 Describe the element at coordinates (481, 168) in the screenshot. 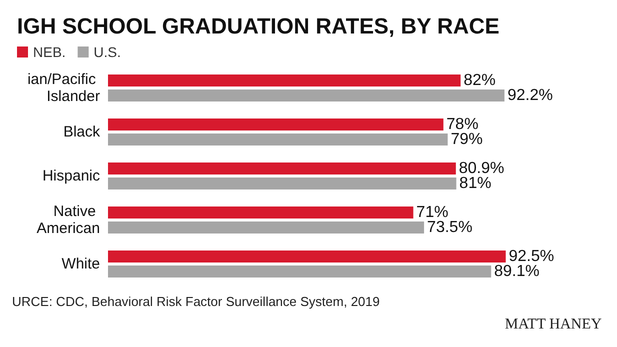

I see `data-label: 80.9%` at that location.